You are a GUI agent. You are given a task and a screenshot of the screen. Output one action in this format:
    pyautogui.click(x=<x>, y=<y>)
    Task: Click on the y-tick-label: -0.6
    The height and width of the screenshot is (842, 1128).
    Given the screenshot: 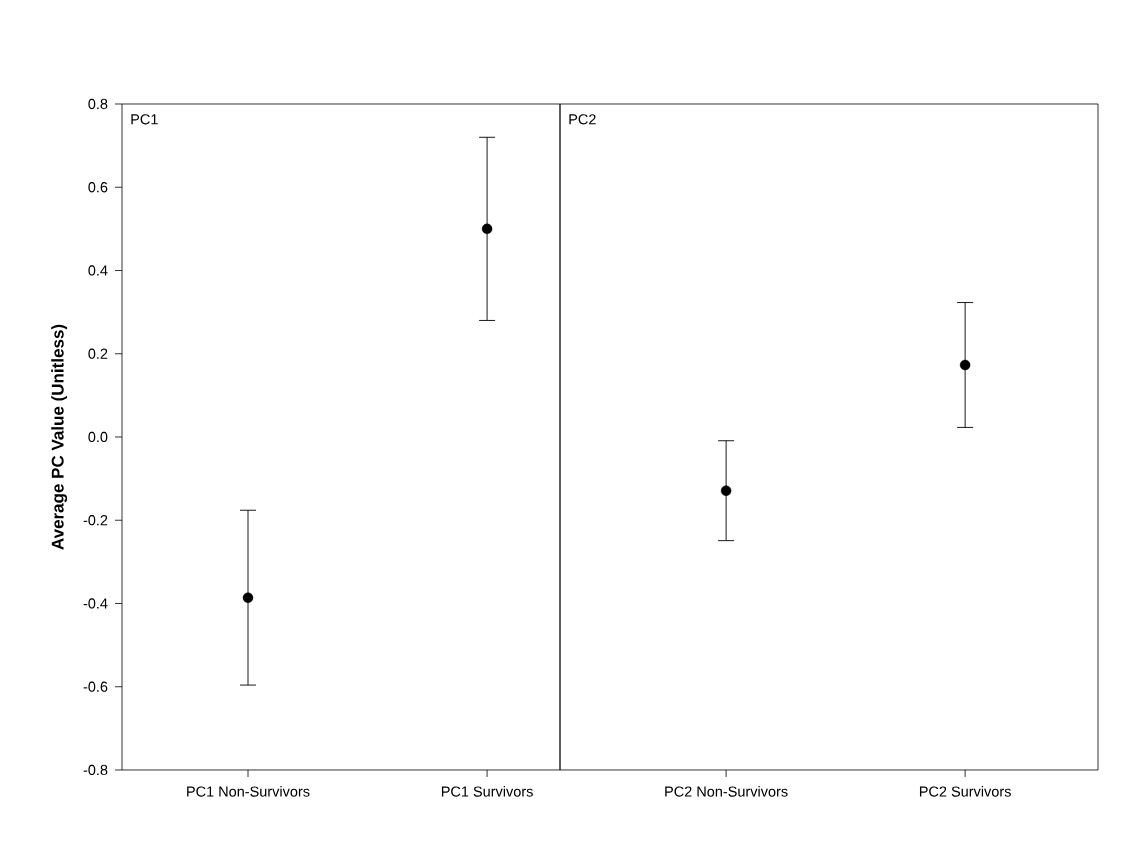 What is the action you would take?
    pyautogui.click(x=95, y=686)
    